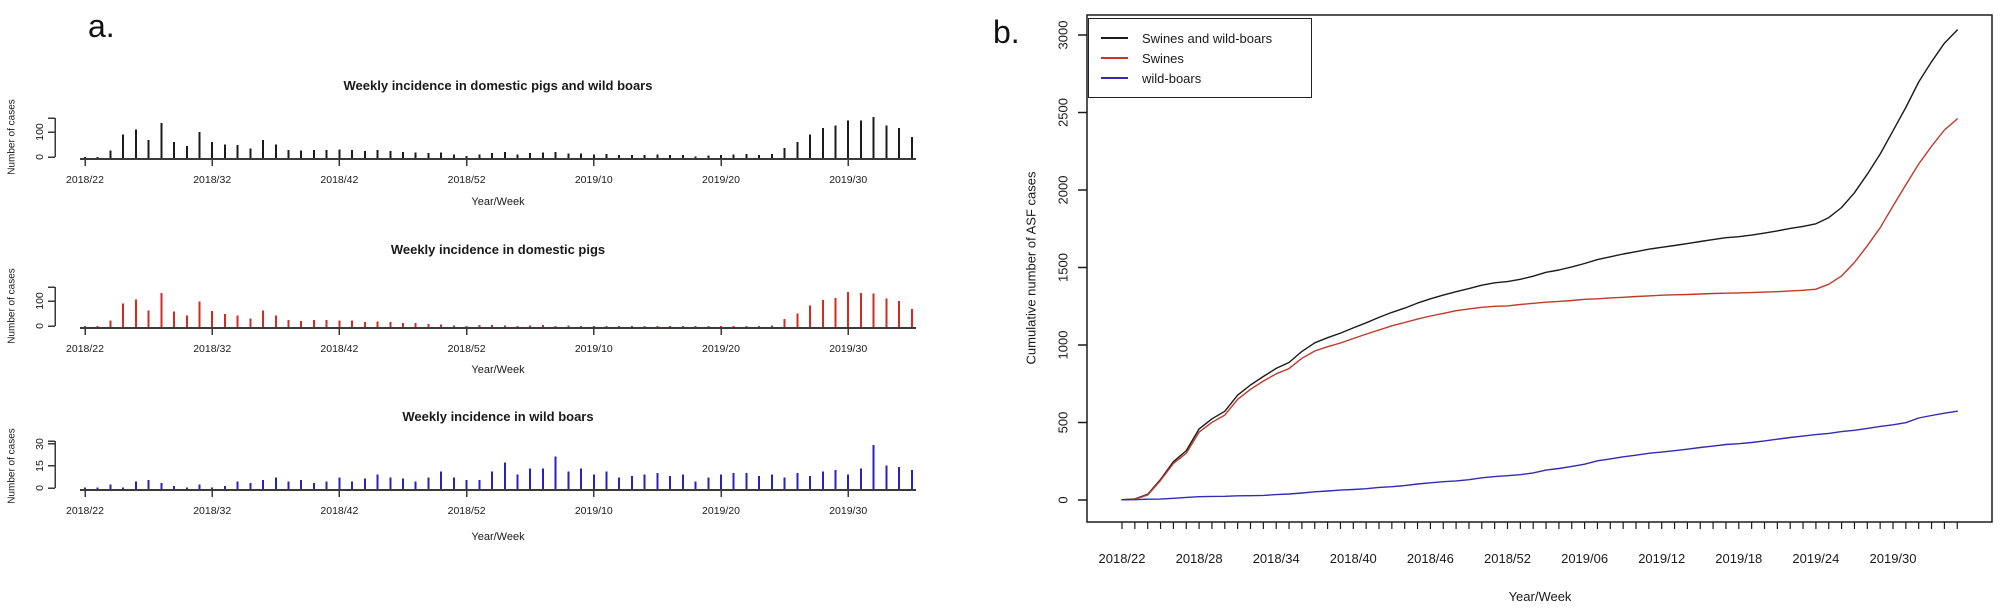 This screenshot has width=2007, height=610. What do you see at coordinates (1540, 596) in the screenshot?
I see `cumulative-xaxis-label: Year/Week` at bounding box center [1540, 596].